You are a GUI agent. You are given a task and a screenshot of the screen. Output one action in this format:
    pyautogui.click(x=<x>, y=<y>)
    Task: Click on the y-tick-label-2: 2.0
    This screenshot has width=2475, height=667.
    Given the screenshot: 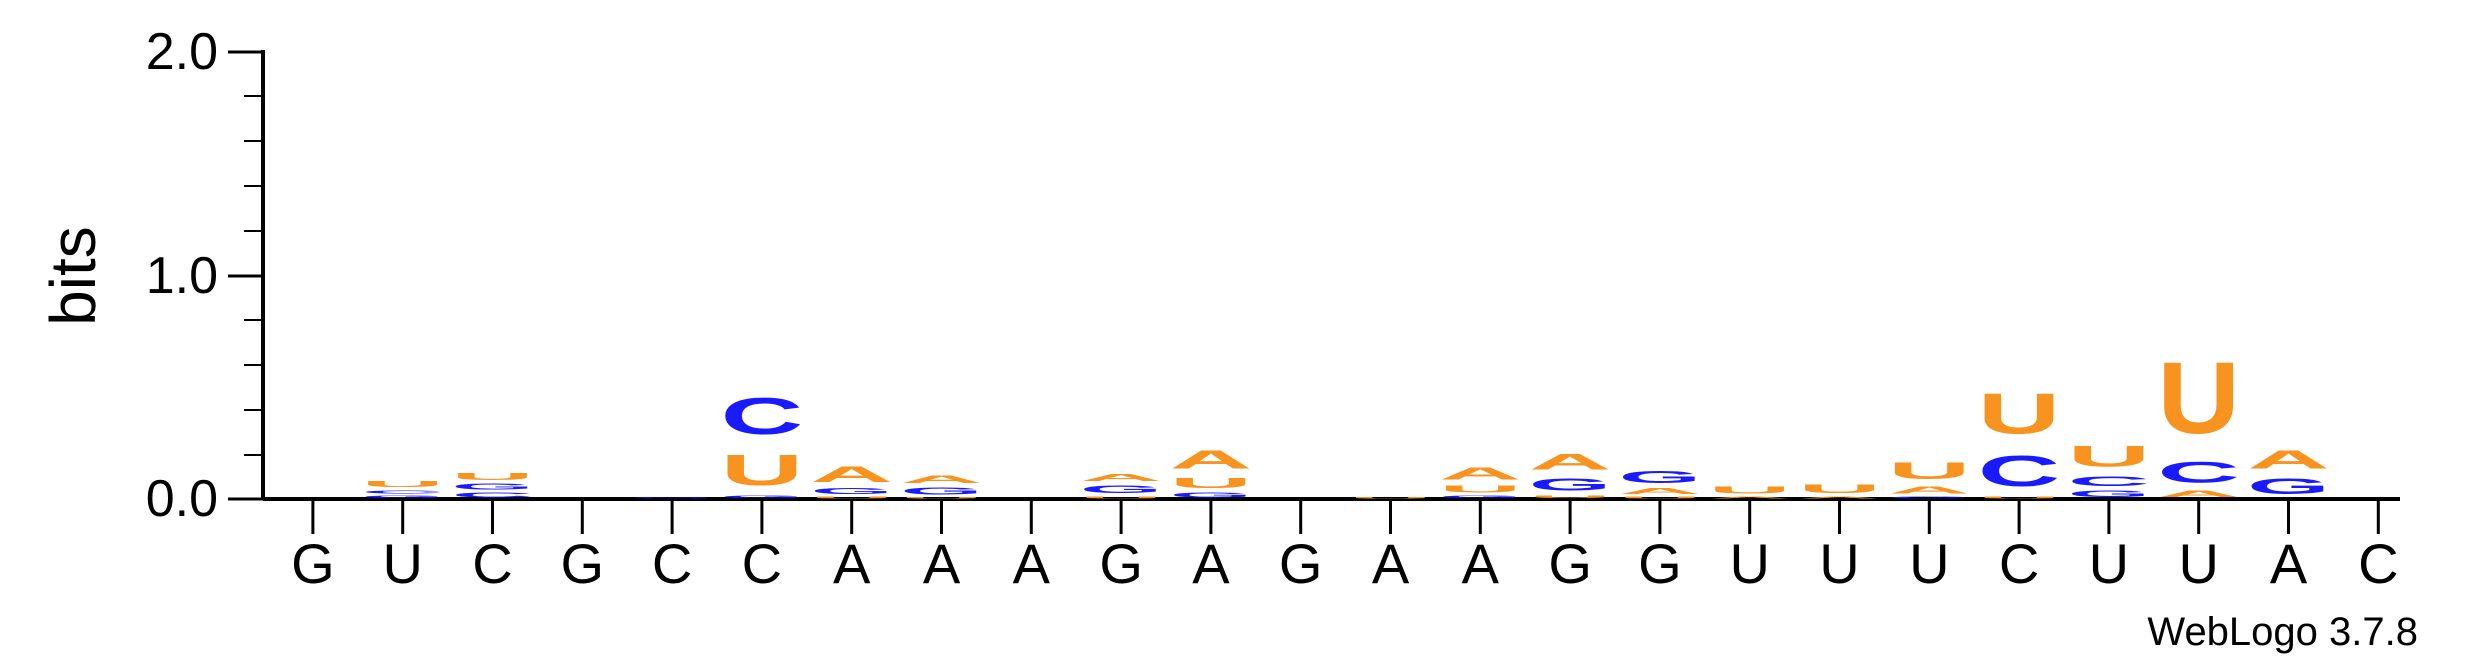 What is the action you would take?
    pyautogui.click(x=182, y=52)
    